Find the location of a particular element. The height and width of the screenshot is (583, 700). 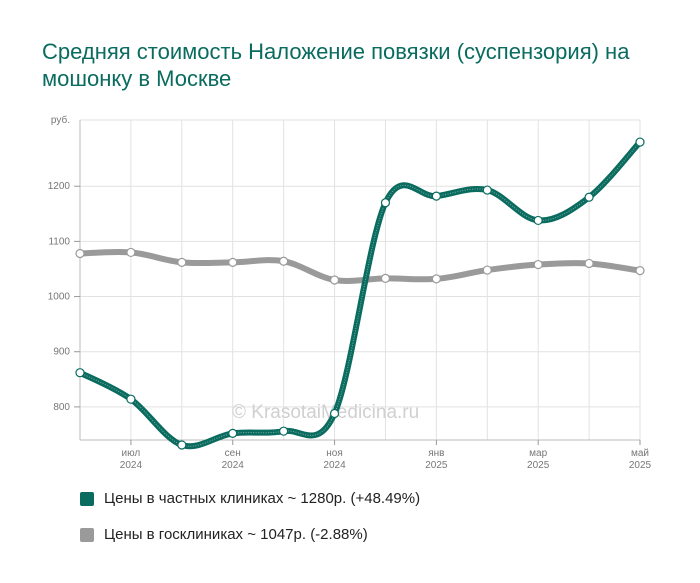

y-tick-label: 900 is located at coordinates (61, 352).